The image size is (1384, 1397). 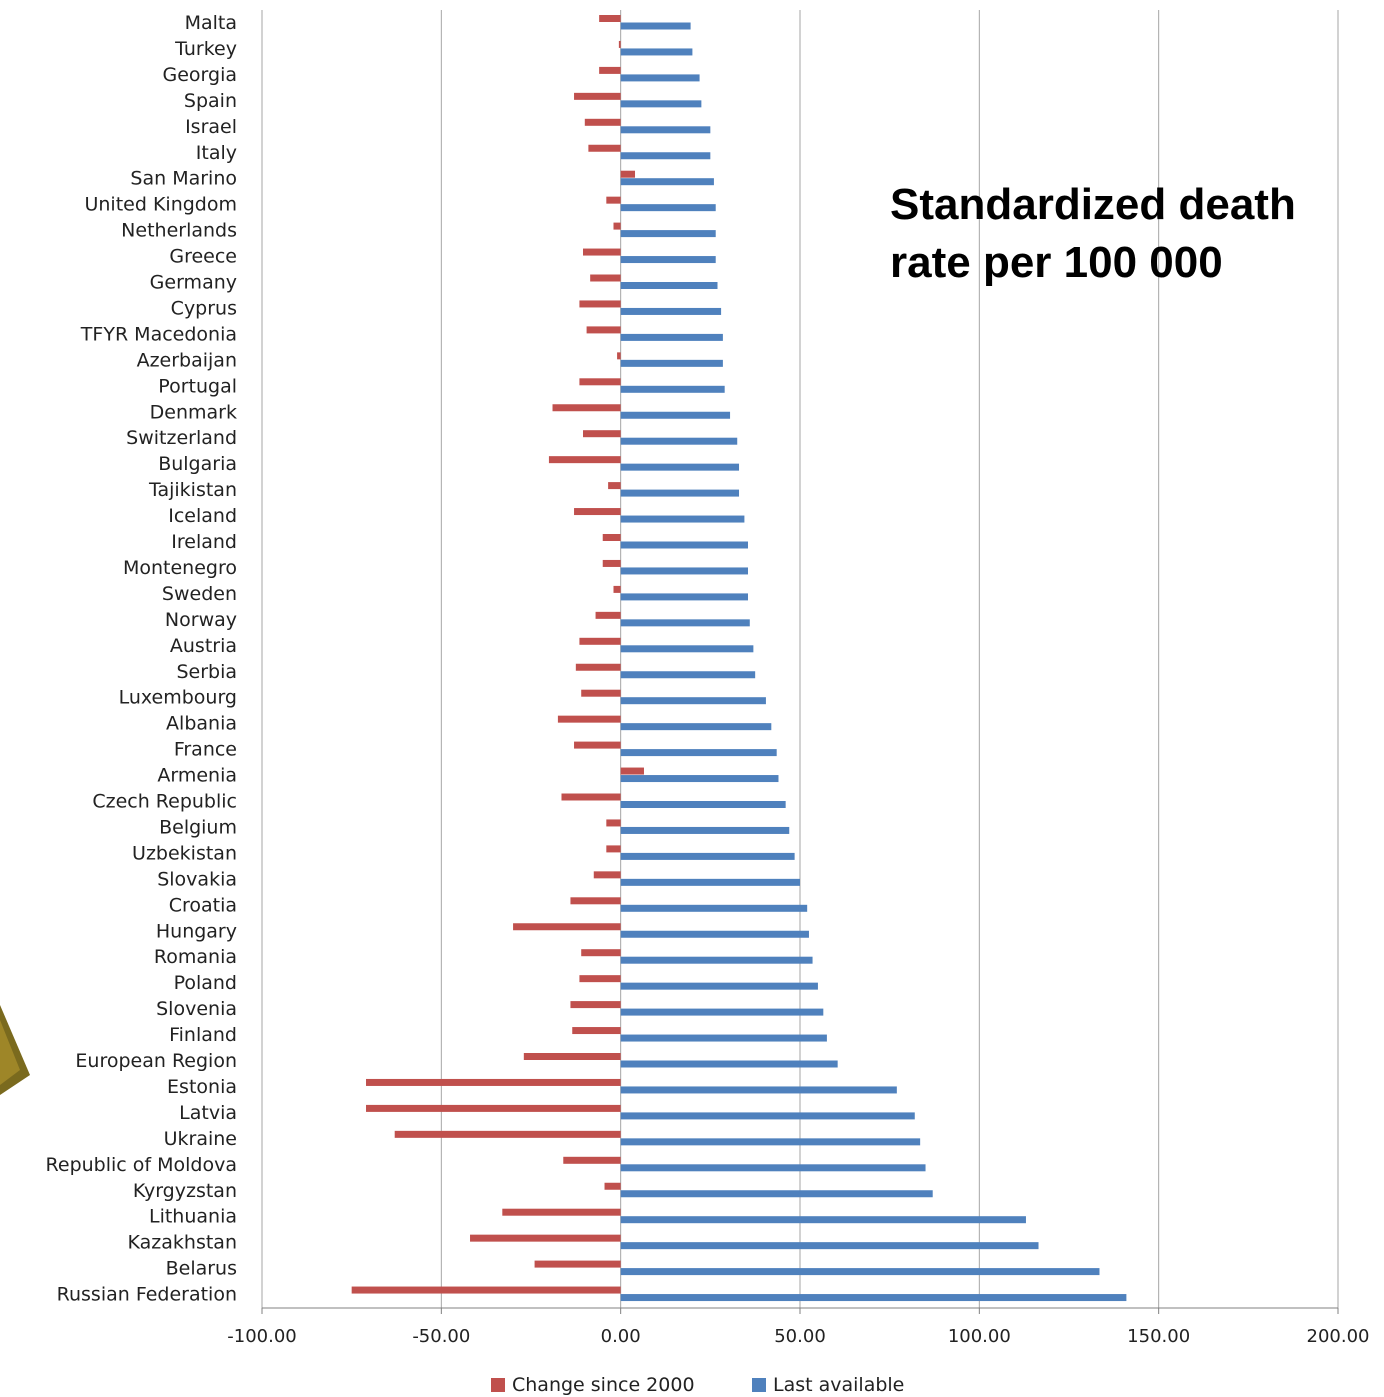 I want to click on category-label: Greece, so click(x=203, y=257).